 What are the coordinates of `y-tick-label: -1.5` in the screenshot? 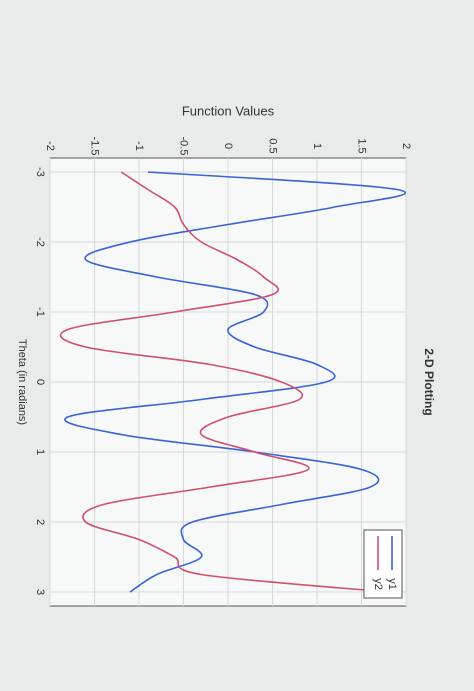 It's located at (95, 146).